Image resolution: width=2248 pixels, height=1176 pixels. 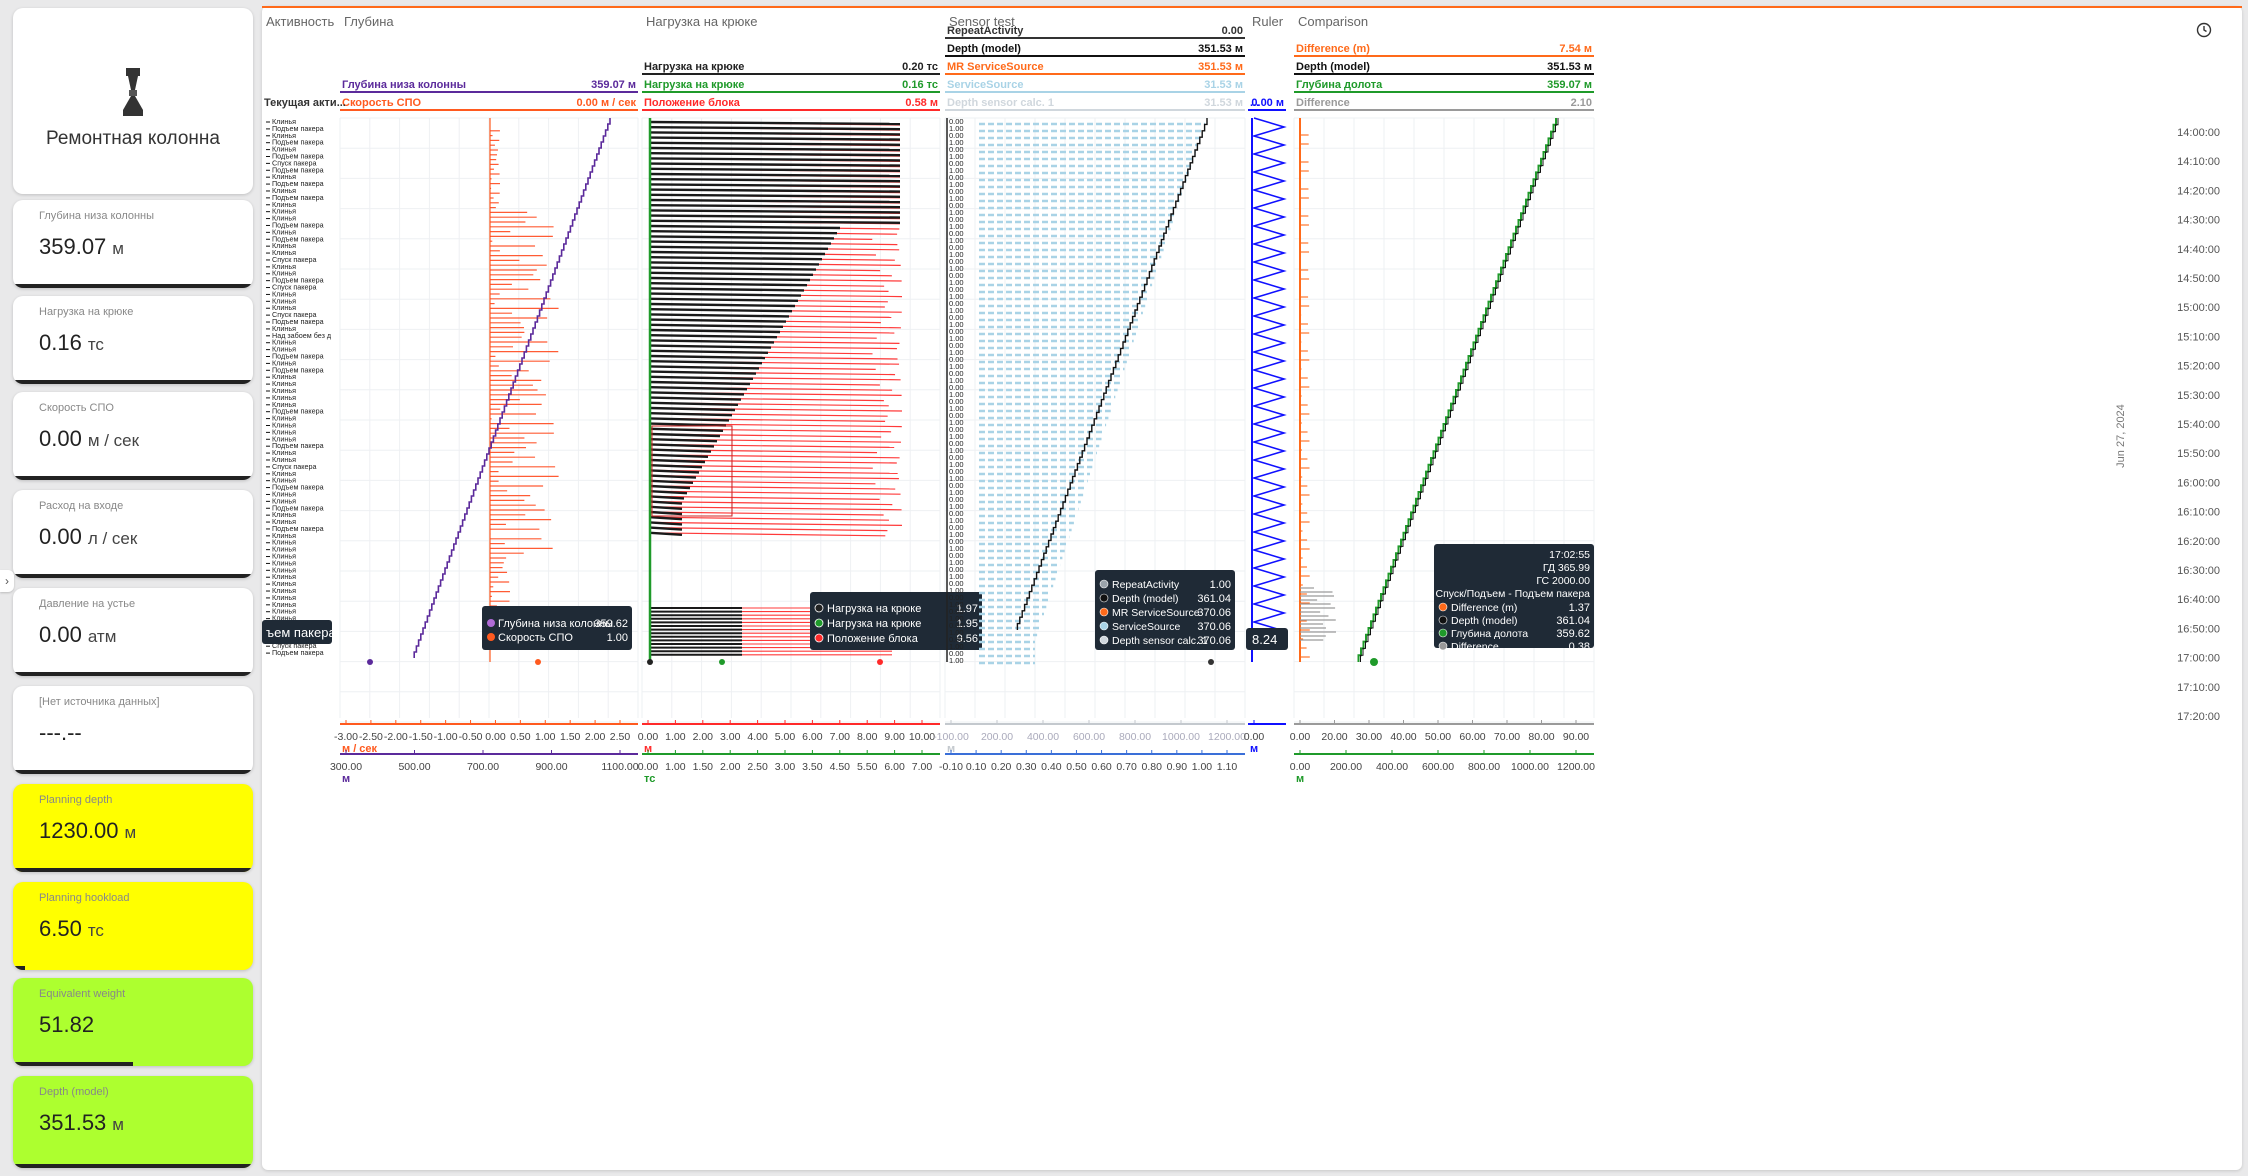 I want to click on metric-number: 0.16, so click(x=60, y=342).